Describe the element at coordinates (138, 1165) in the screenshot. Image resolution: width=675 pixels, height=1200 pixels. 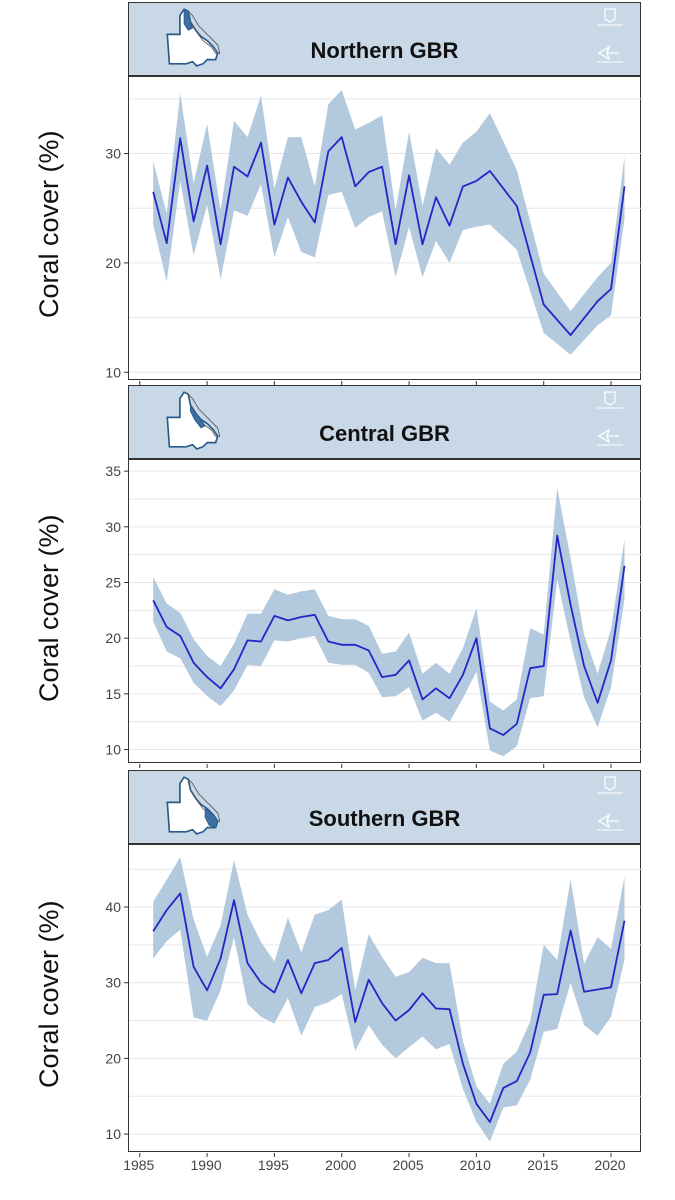
I see `x-tick-label: 1985` at that location.